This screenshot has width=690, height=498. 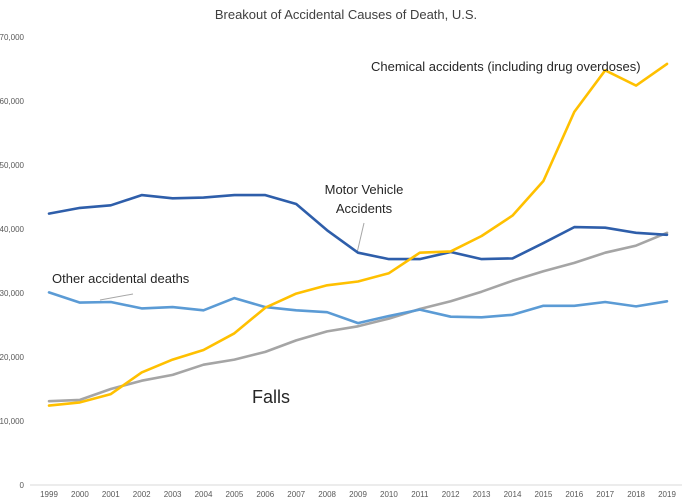 What do you see at coordinates (451, 494) in the screenshot?
I see `x-tick-label: 2012` at bounding box center [451, 494].